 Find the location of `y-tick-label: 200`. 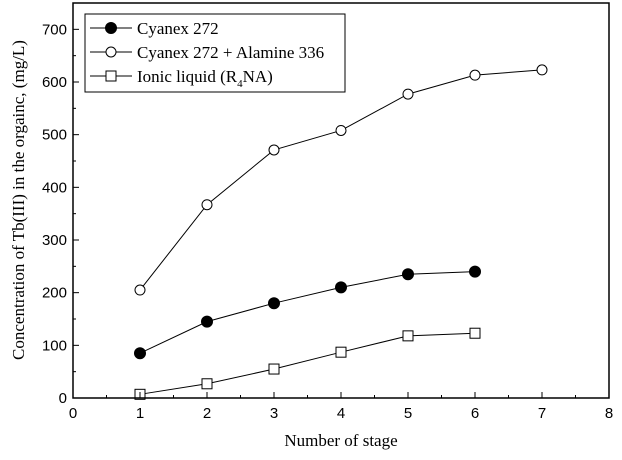

y-tick-label: 200 is located at coordinates (54, 293).